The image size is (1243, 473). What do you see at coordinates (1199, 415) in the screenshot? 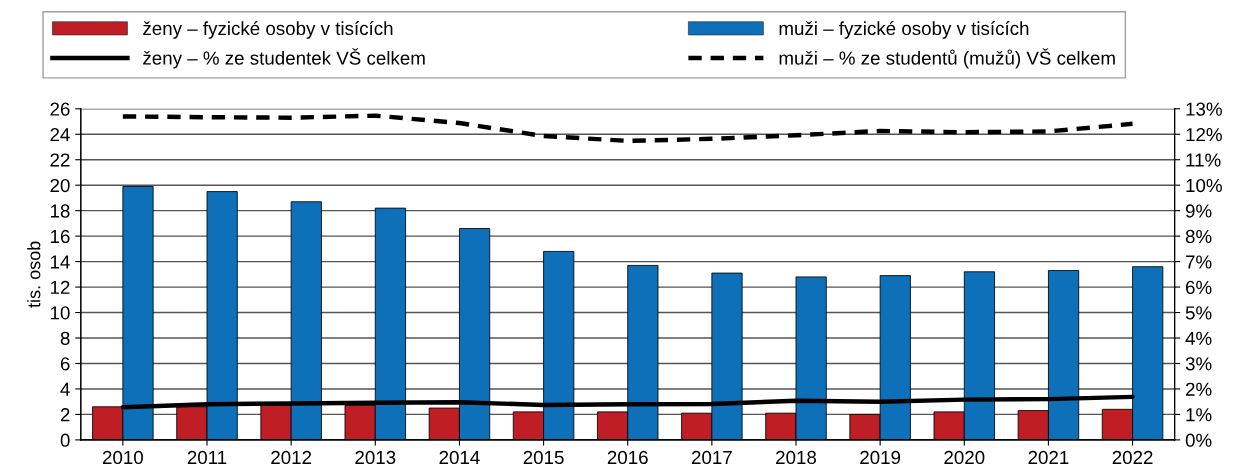
I see `y2-tick-label: 1%` at bounding box center [1199, 415].